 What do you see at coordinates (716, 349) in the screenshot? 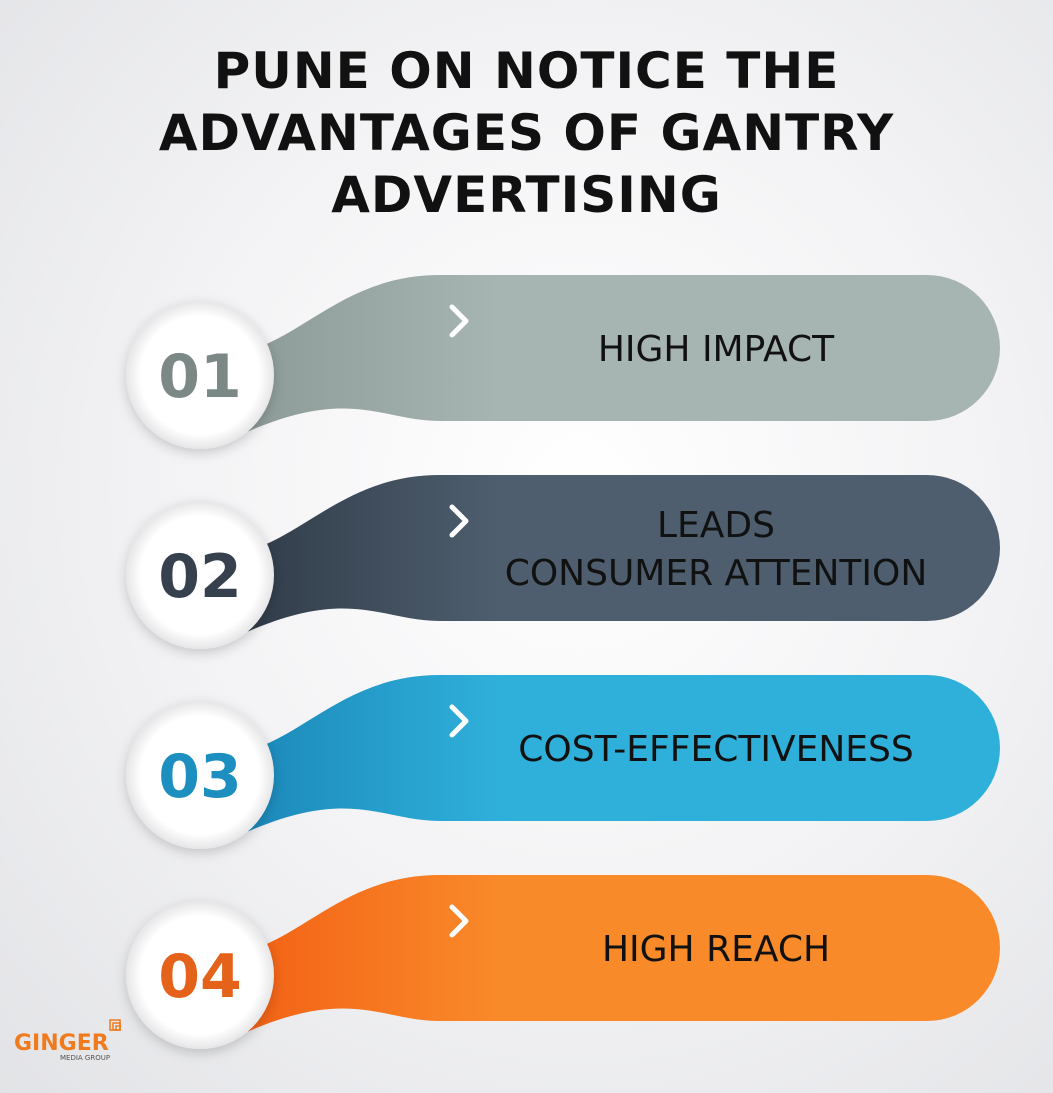
I see `item-label: HIGH IMPACT` at bounding box center [716, 349].